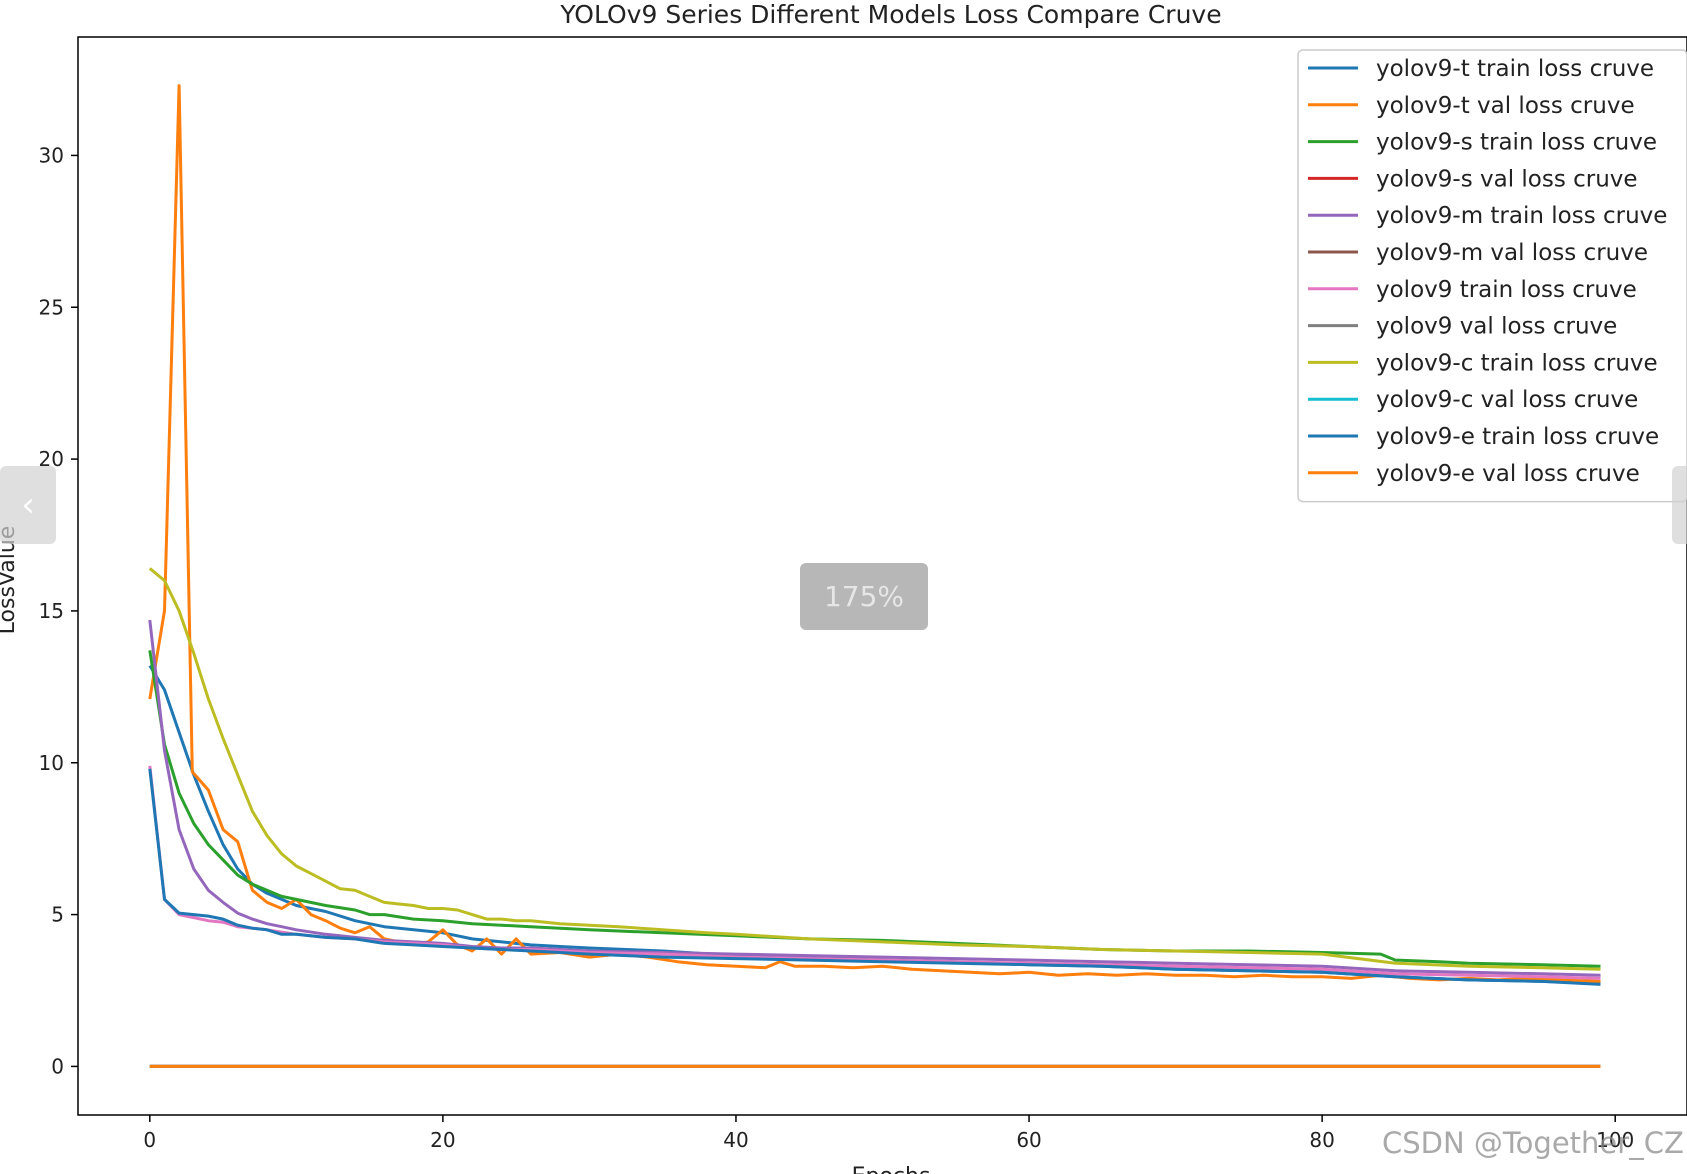  Describe the element at coordinates (51, 763) in the screenshot. I see `y-tick-label: 10` at that location.